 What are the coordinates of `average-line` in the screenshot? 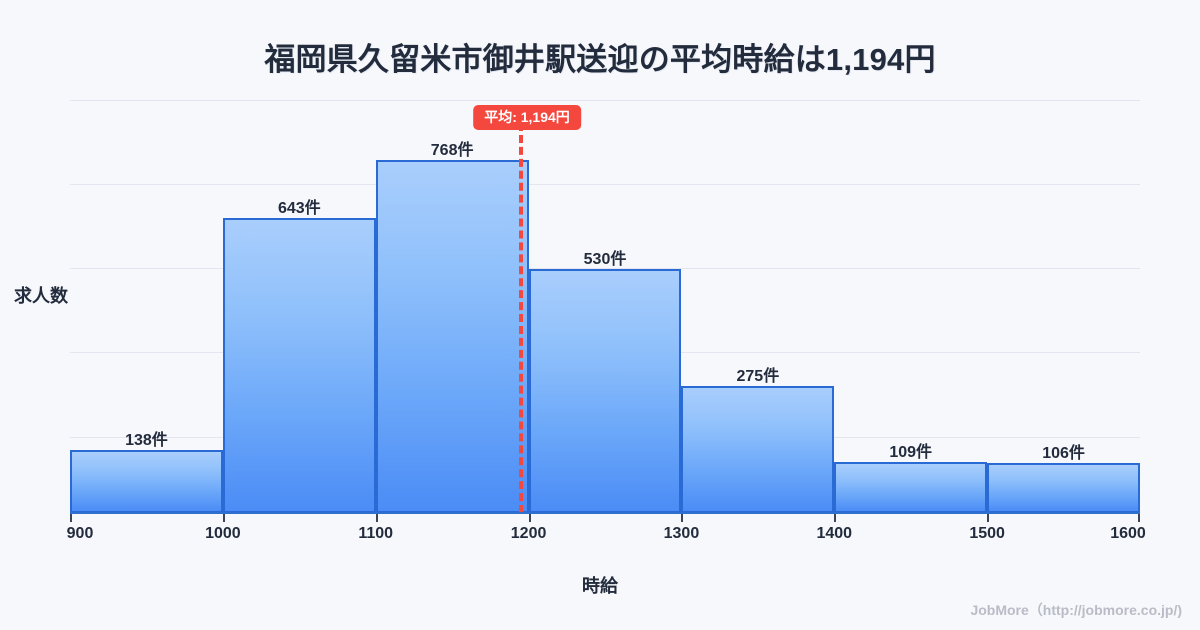 It's located at (521, 318).